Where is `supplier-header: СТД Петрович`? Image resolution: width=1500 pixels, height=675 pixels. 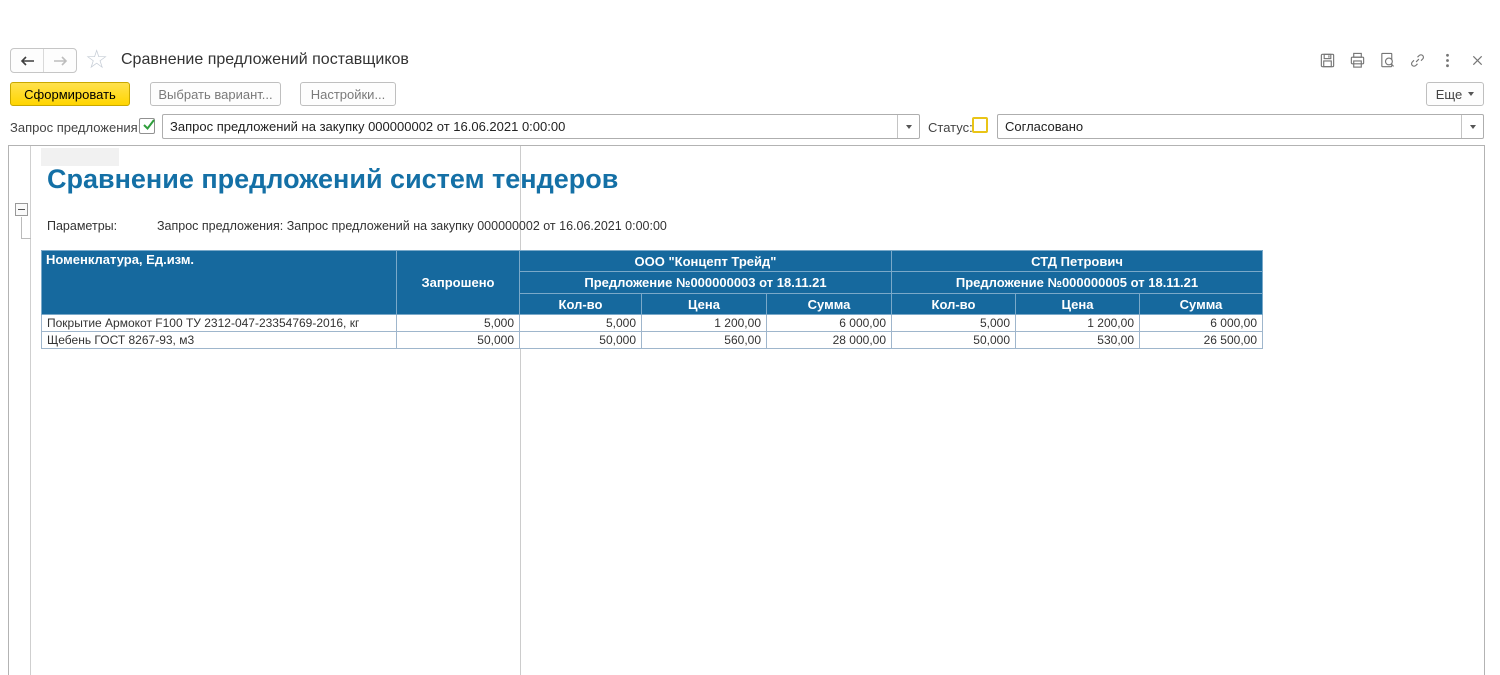 supplier-header: СТД Петрович is located at coordinates (1077, 261).